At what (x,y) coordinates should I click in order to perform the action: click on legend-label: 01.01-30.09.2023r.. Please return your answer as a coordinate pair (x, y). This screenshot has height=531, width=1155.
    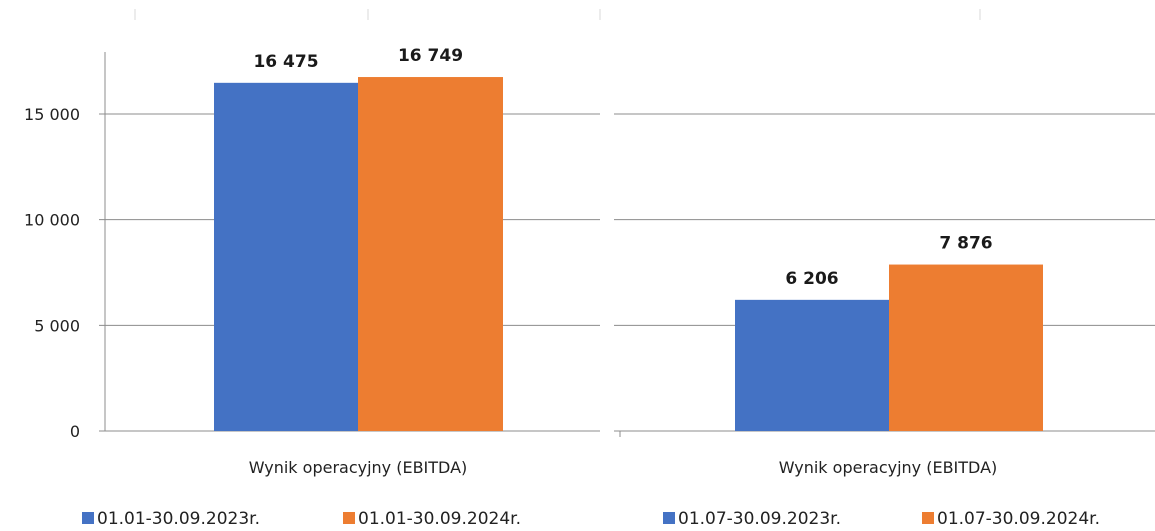
    Looking at the image, I should click on (178, 519).